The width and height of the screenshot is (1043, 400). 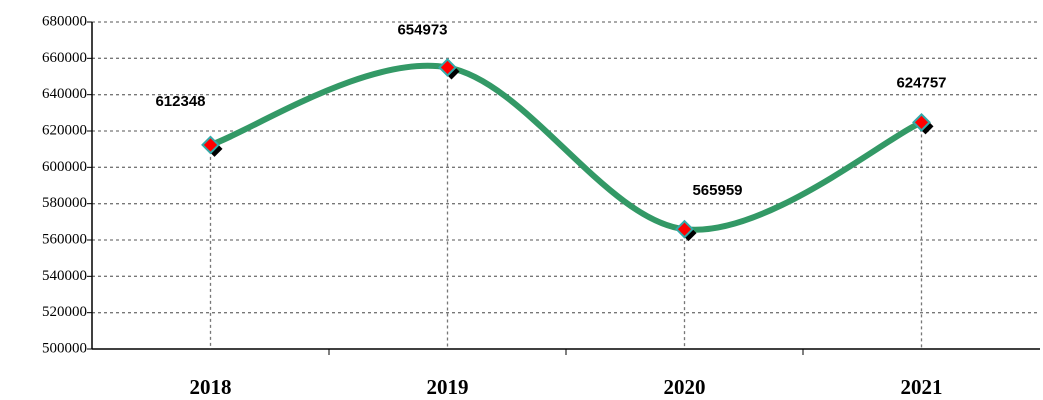 I want to click on y-tick-label: 620000, so click(x=64, y=130).